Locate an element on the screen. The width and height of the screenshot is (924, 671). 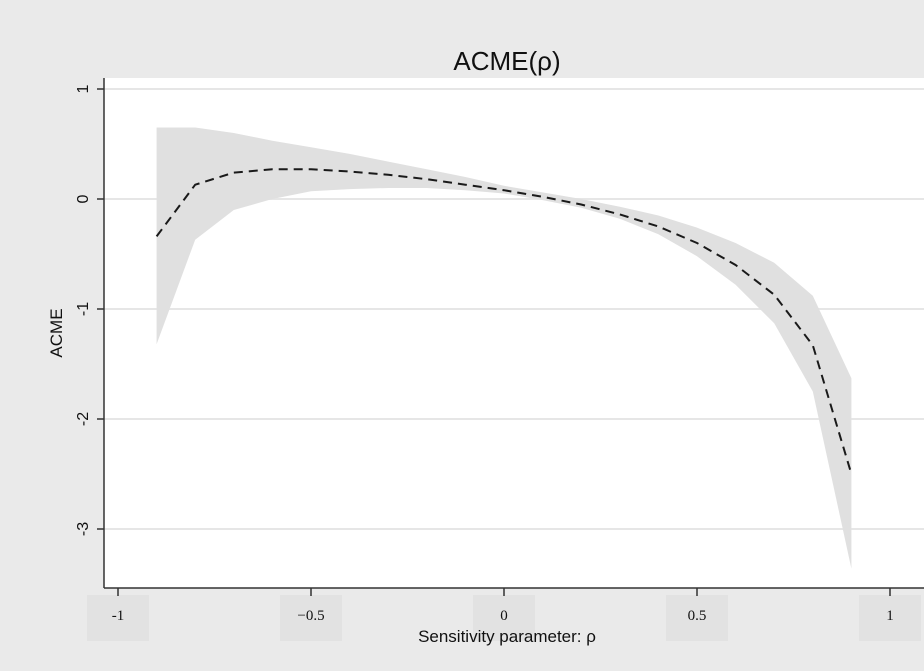
y-tick-label: -3 is located at coordinates (83, 529).